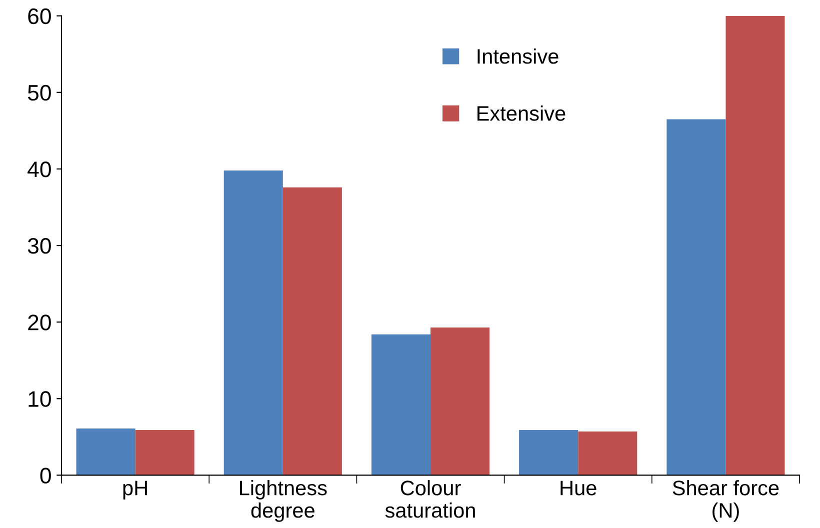  What do you see at coordinates (578, 488) in the screenshot?
I see `x-tick-label: Hue` at bounding box center [578, 488].